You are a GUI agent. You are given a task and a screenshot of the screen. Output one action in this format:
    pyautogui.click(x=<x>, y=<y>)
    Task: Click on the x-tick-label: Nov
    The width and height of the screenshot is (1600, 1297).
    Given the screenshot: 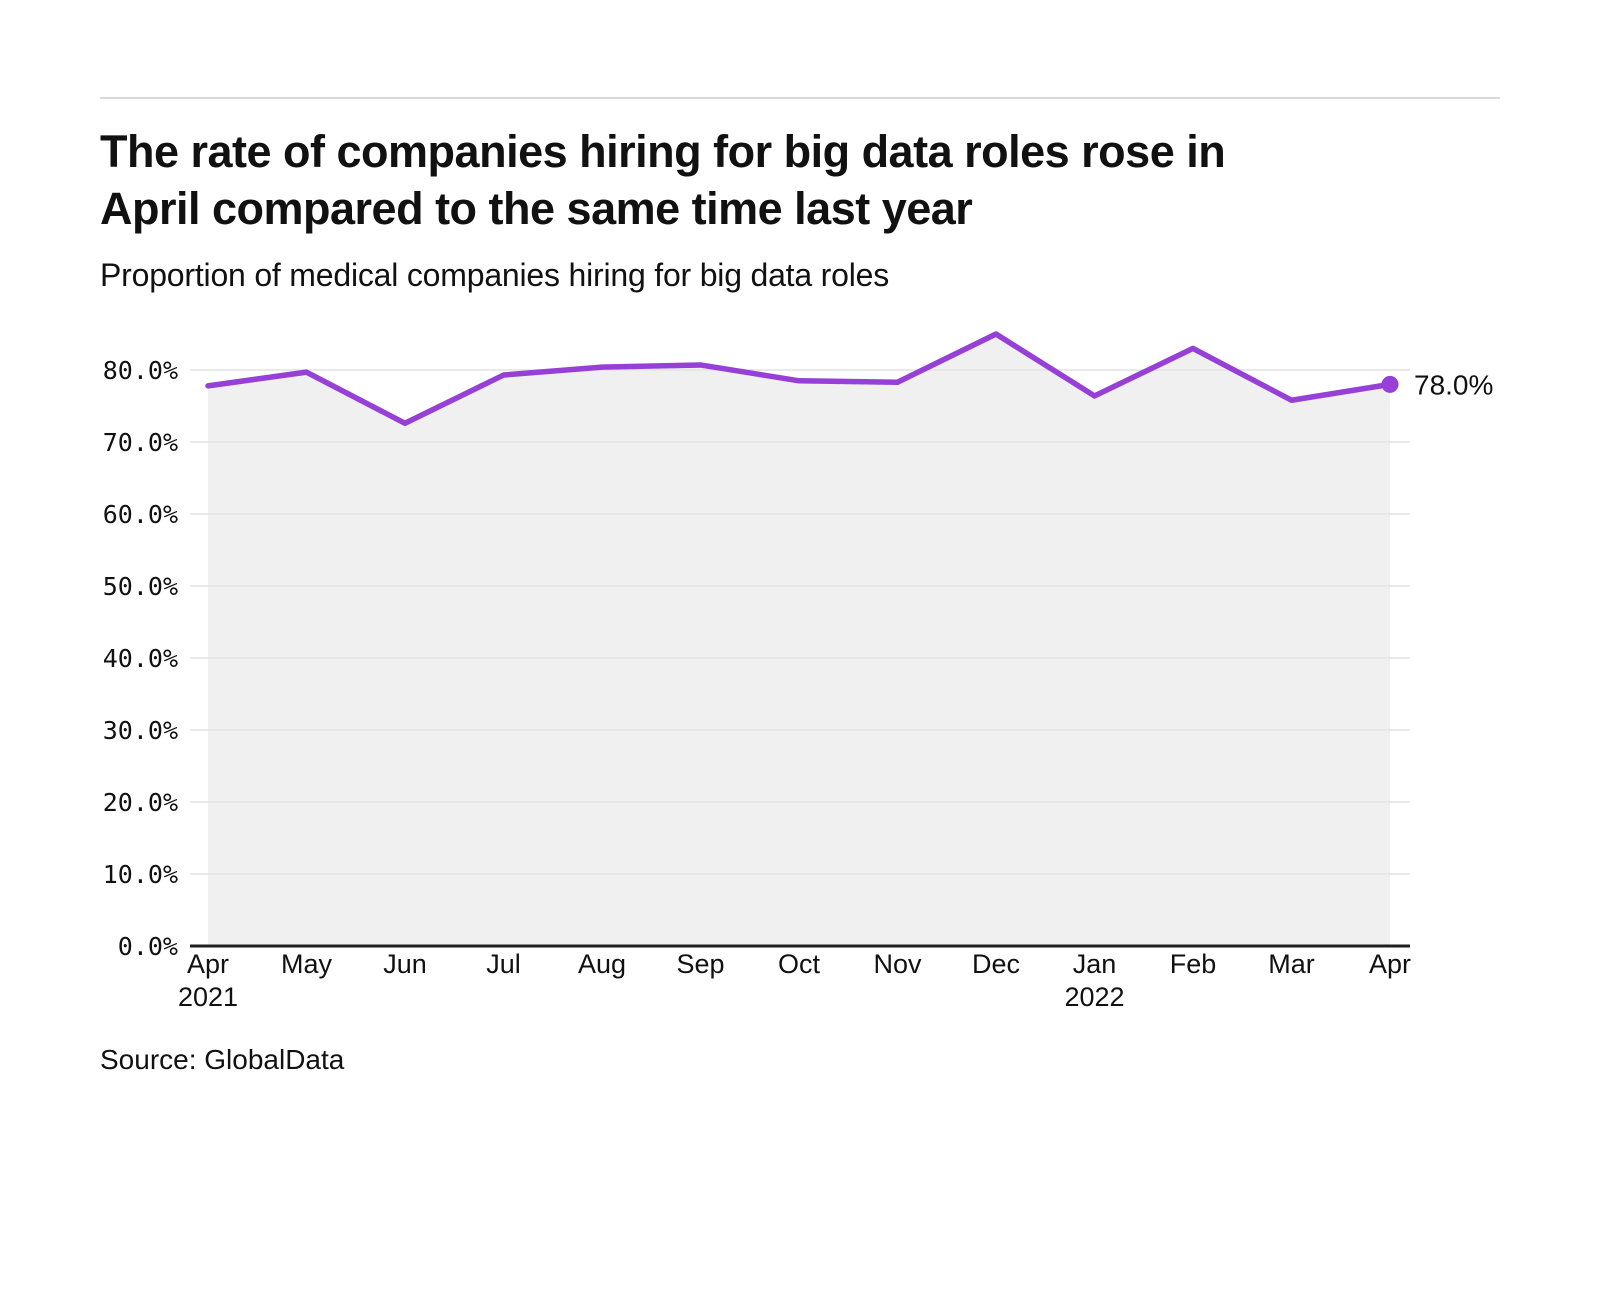 What is the action you would take?
    pyautogui.click(x=897, y=964)
    